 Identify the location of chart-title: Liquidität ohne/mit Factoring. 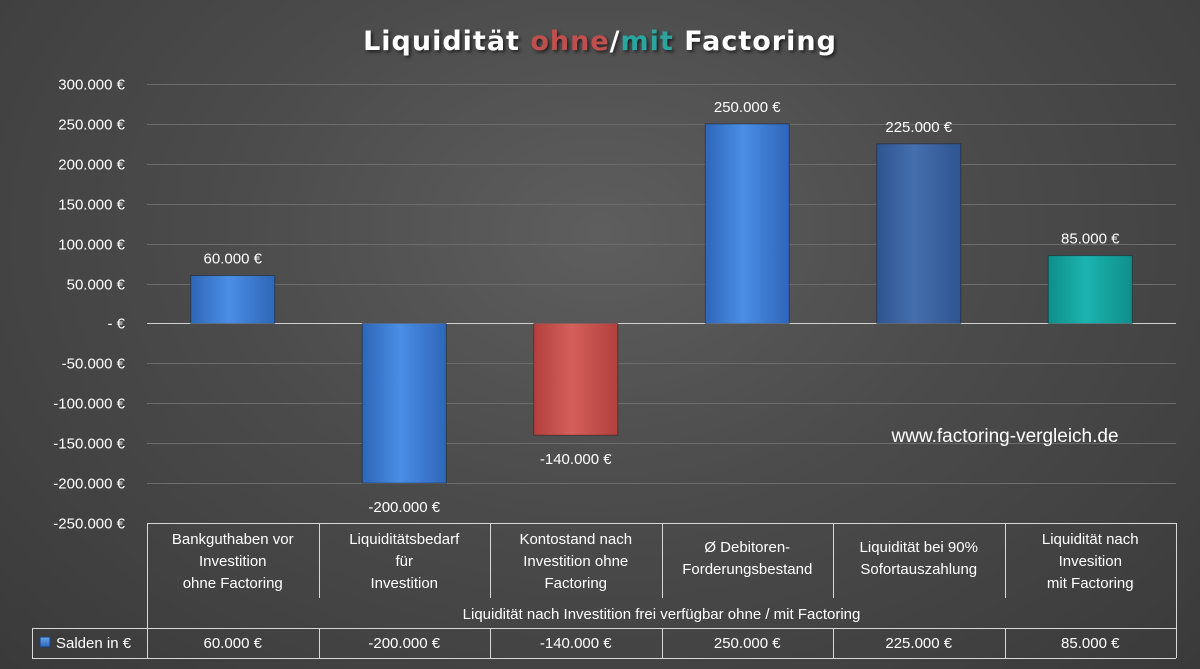
(600, 41).